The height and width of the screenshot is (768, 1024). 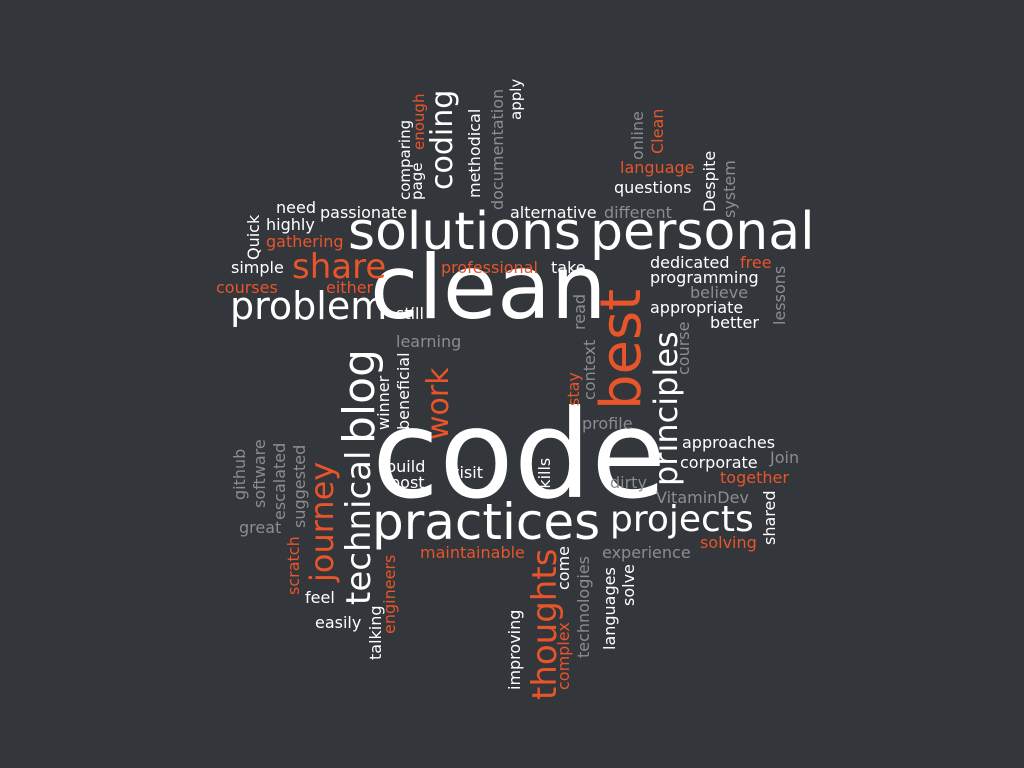 What do you see at coordinates (338, 622) in the screenshot?
I see `word-easily: easily` at bounding box center [338, 622].